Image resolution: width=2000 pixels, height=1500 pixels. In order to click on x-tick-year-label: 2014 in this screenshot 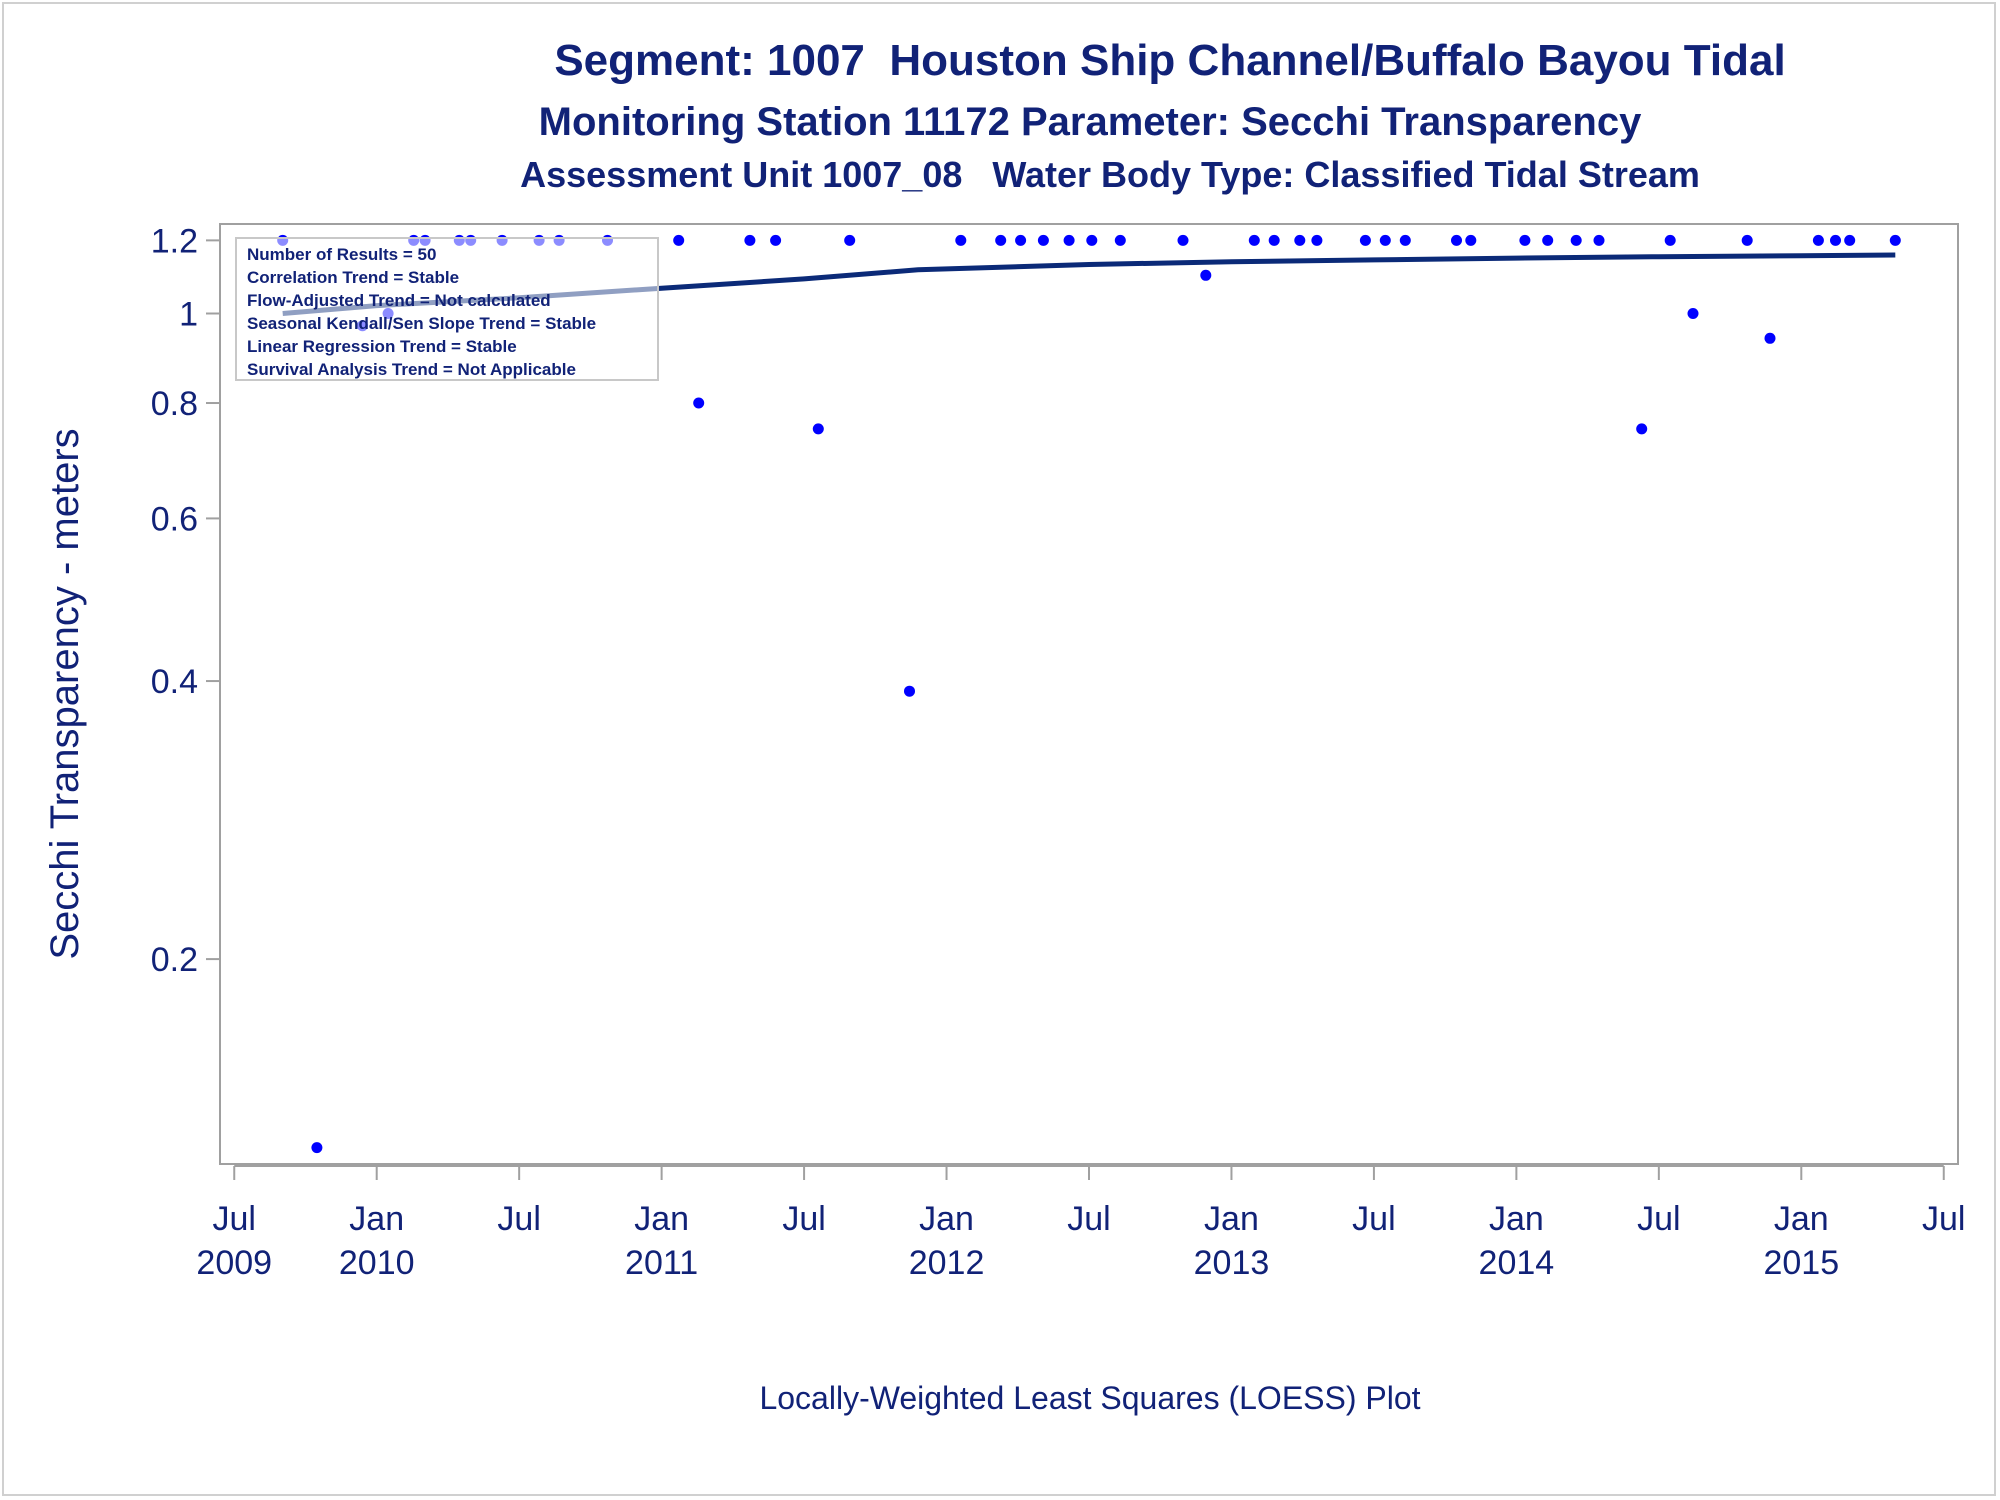, I will do `click(1517, 1263)`.